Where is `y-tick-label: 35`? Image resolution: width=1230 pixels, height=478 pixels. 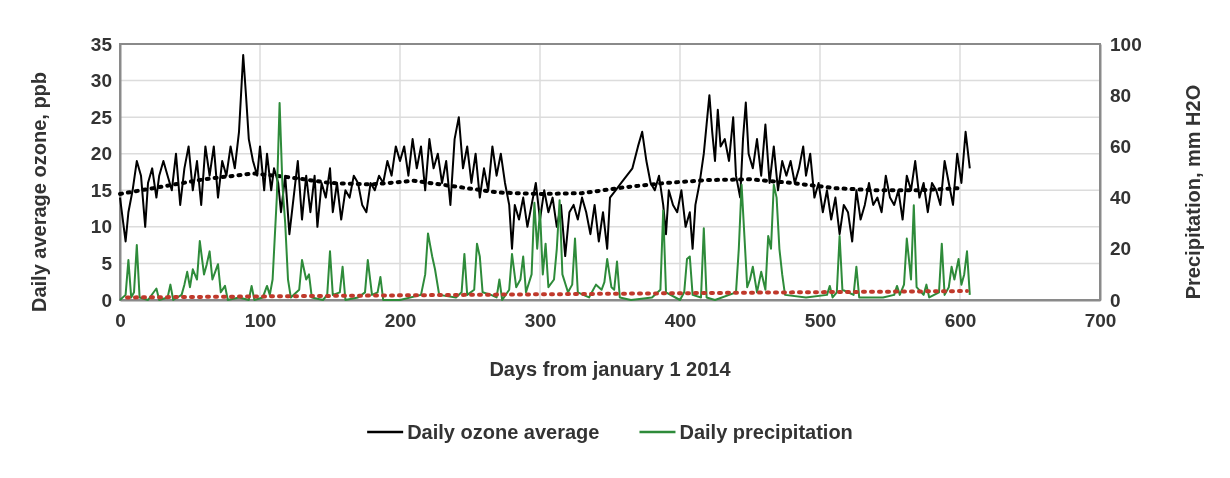 y-tick-label: 35 is located at coordinates (101, 44).